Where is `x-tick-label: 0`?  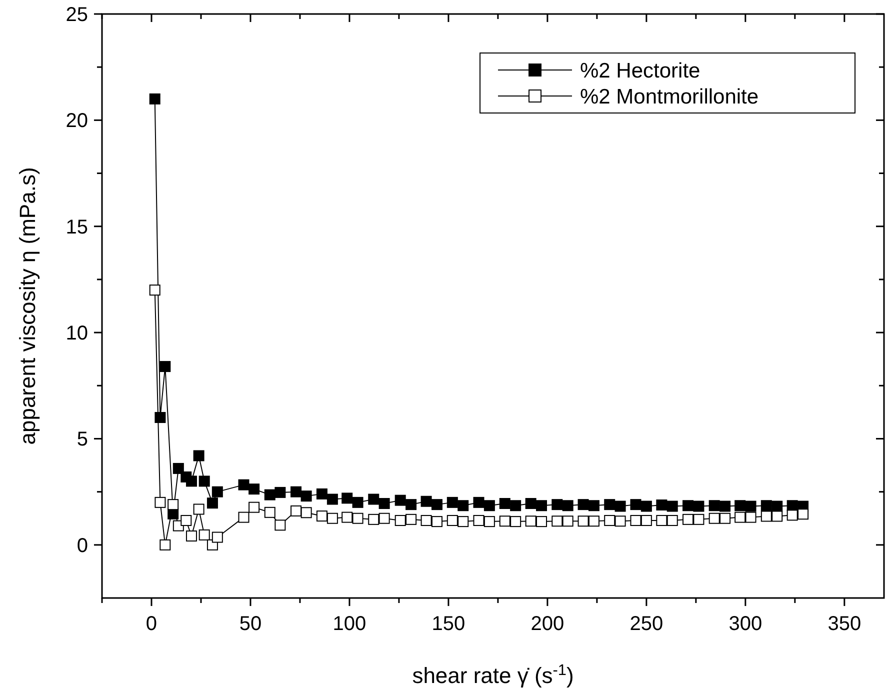
x-tick-label: 0 is located at coordinates (152, 624).